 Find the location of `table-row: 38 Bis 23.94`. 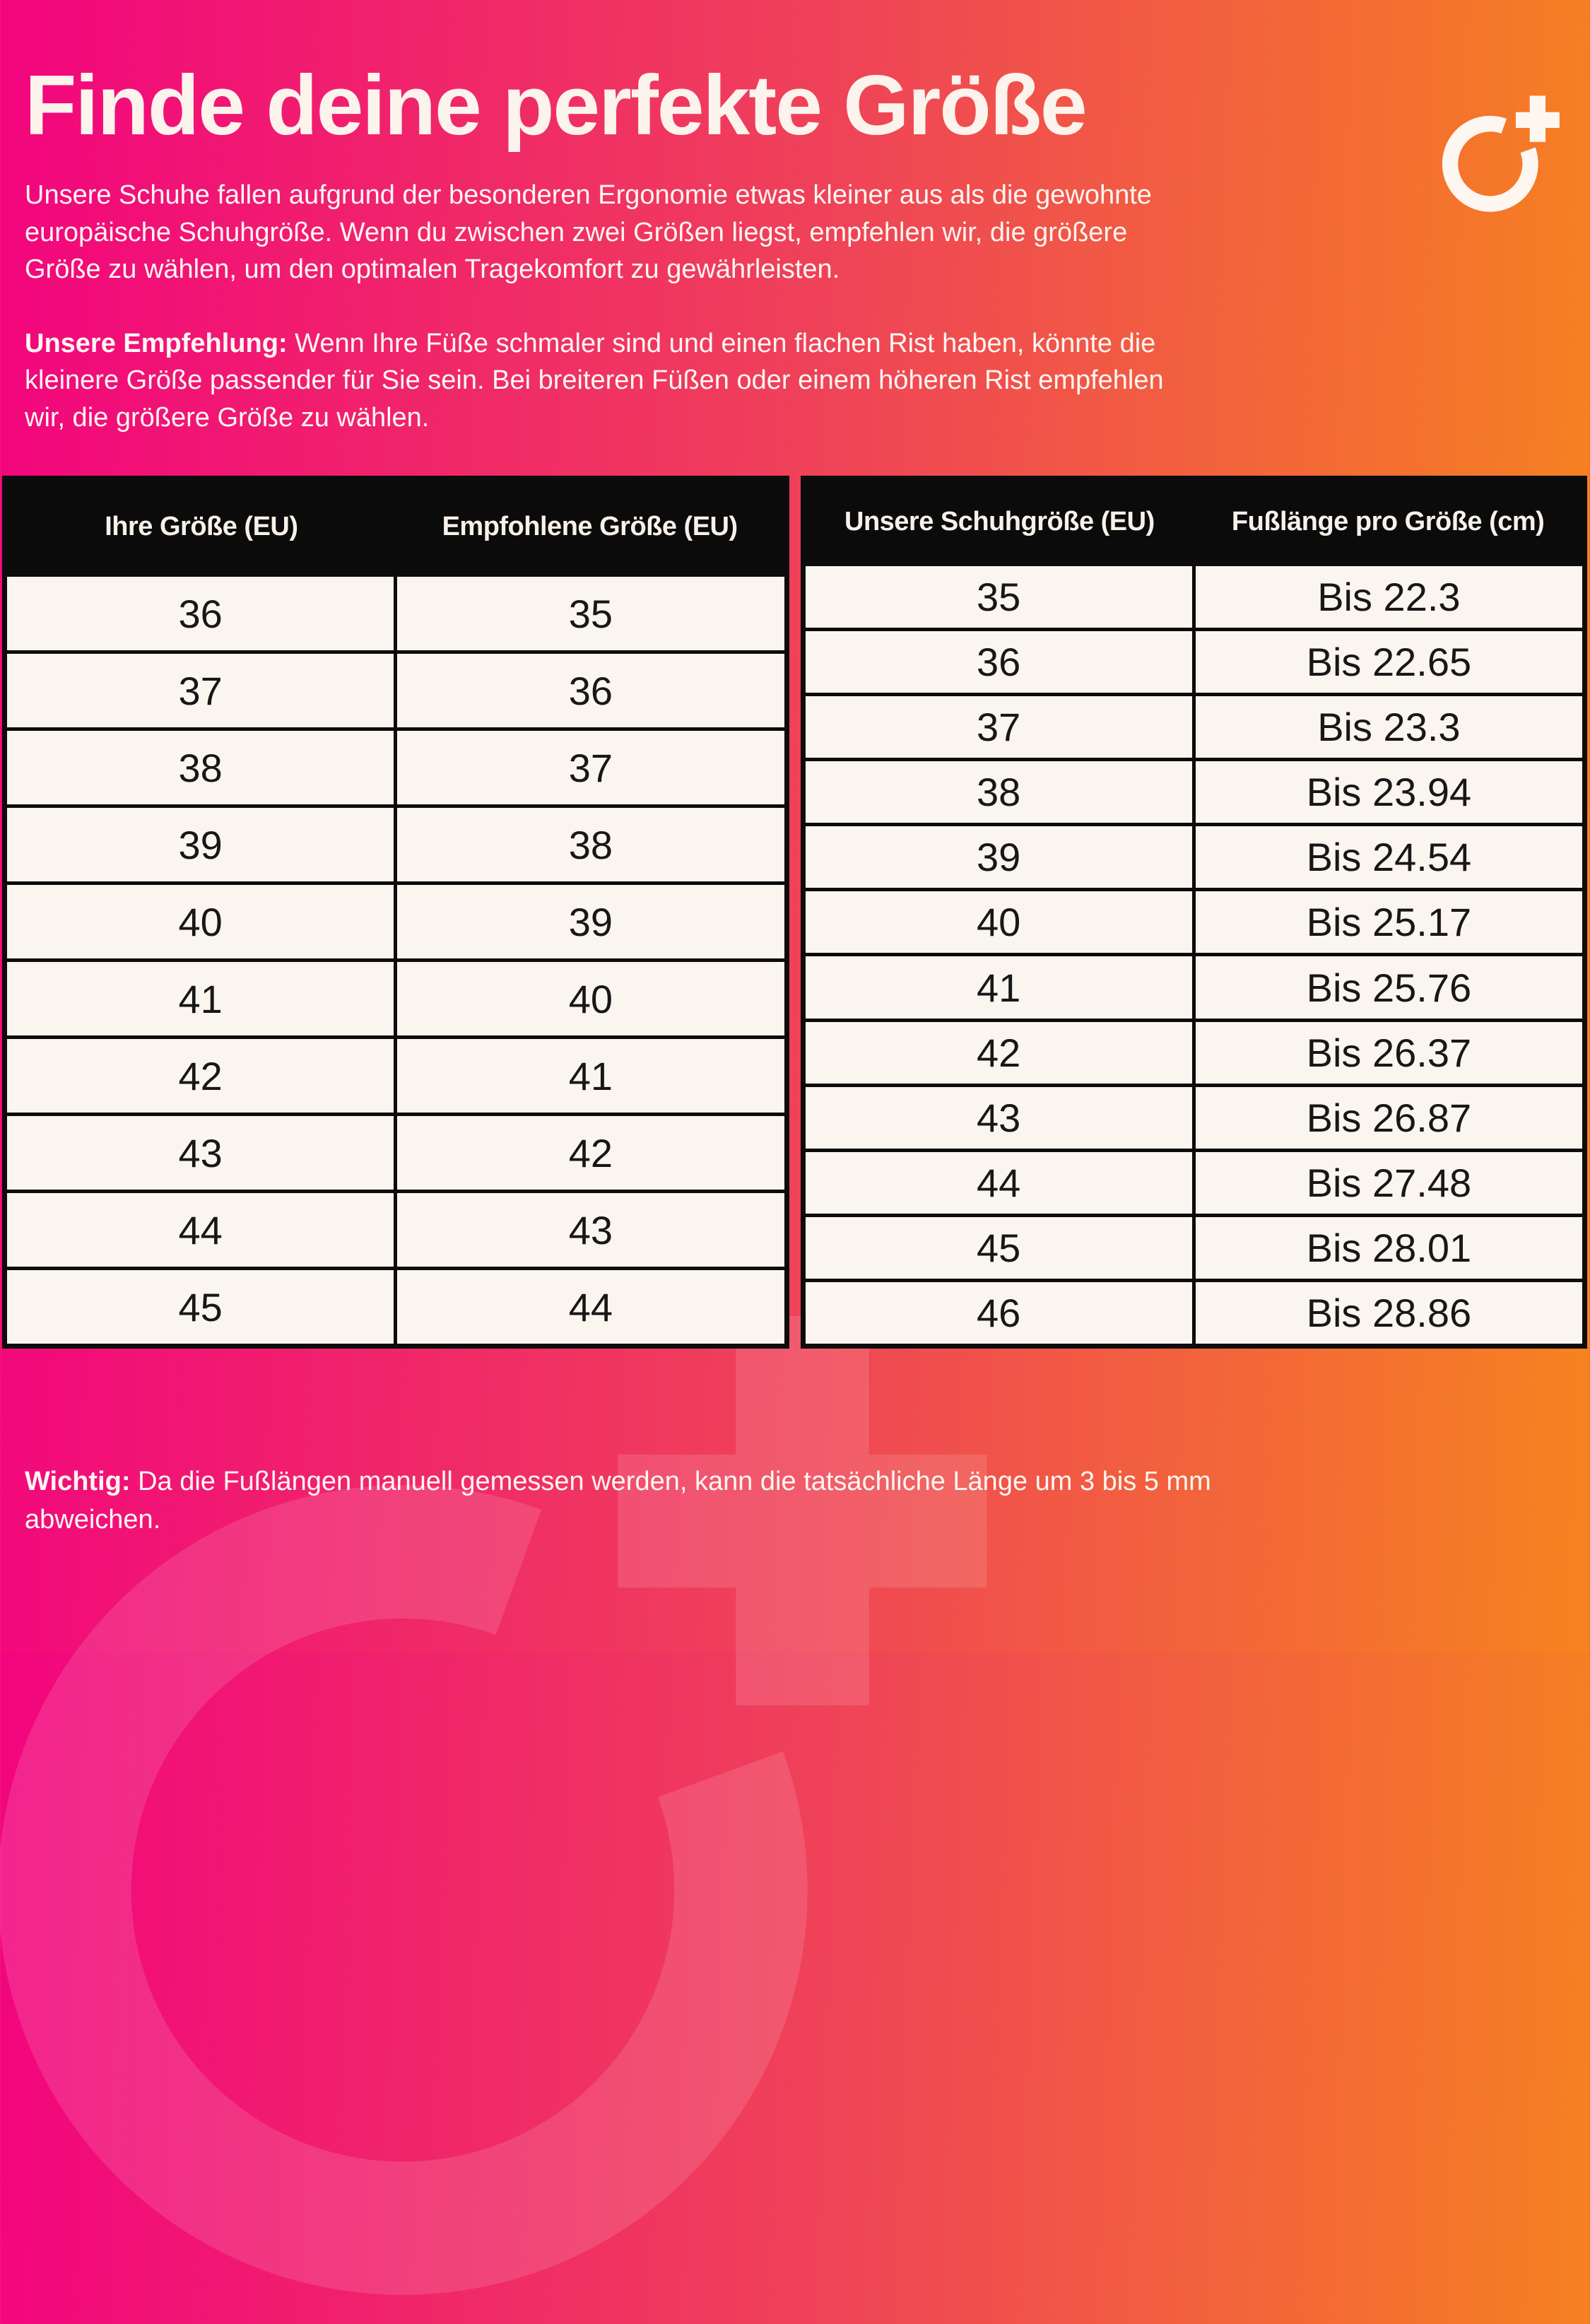

table-row: 38 Bis 23.94 is located at coordinates (1194, 792).